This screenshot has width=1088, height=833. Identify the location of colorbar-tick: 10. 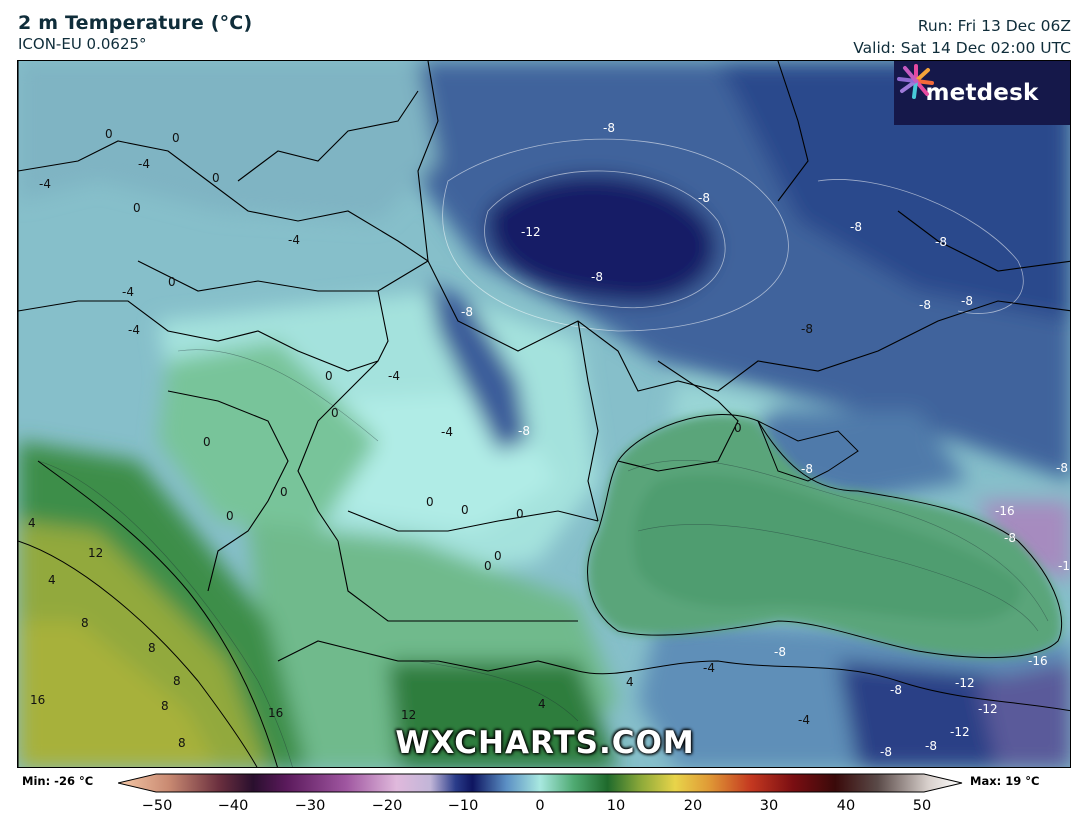
(616, 806).